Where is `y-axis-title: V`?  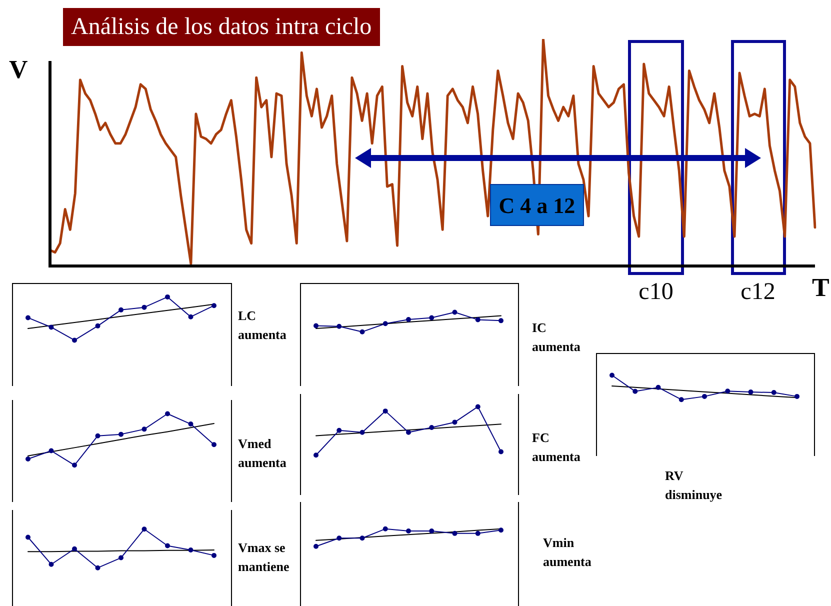 y-axis-title: V is located at coordinates (18, 70).